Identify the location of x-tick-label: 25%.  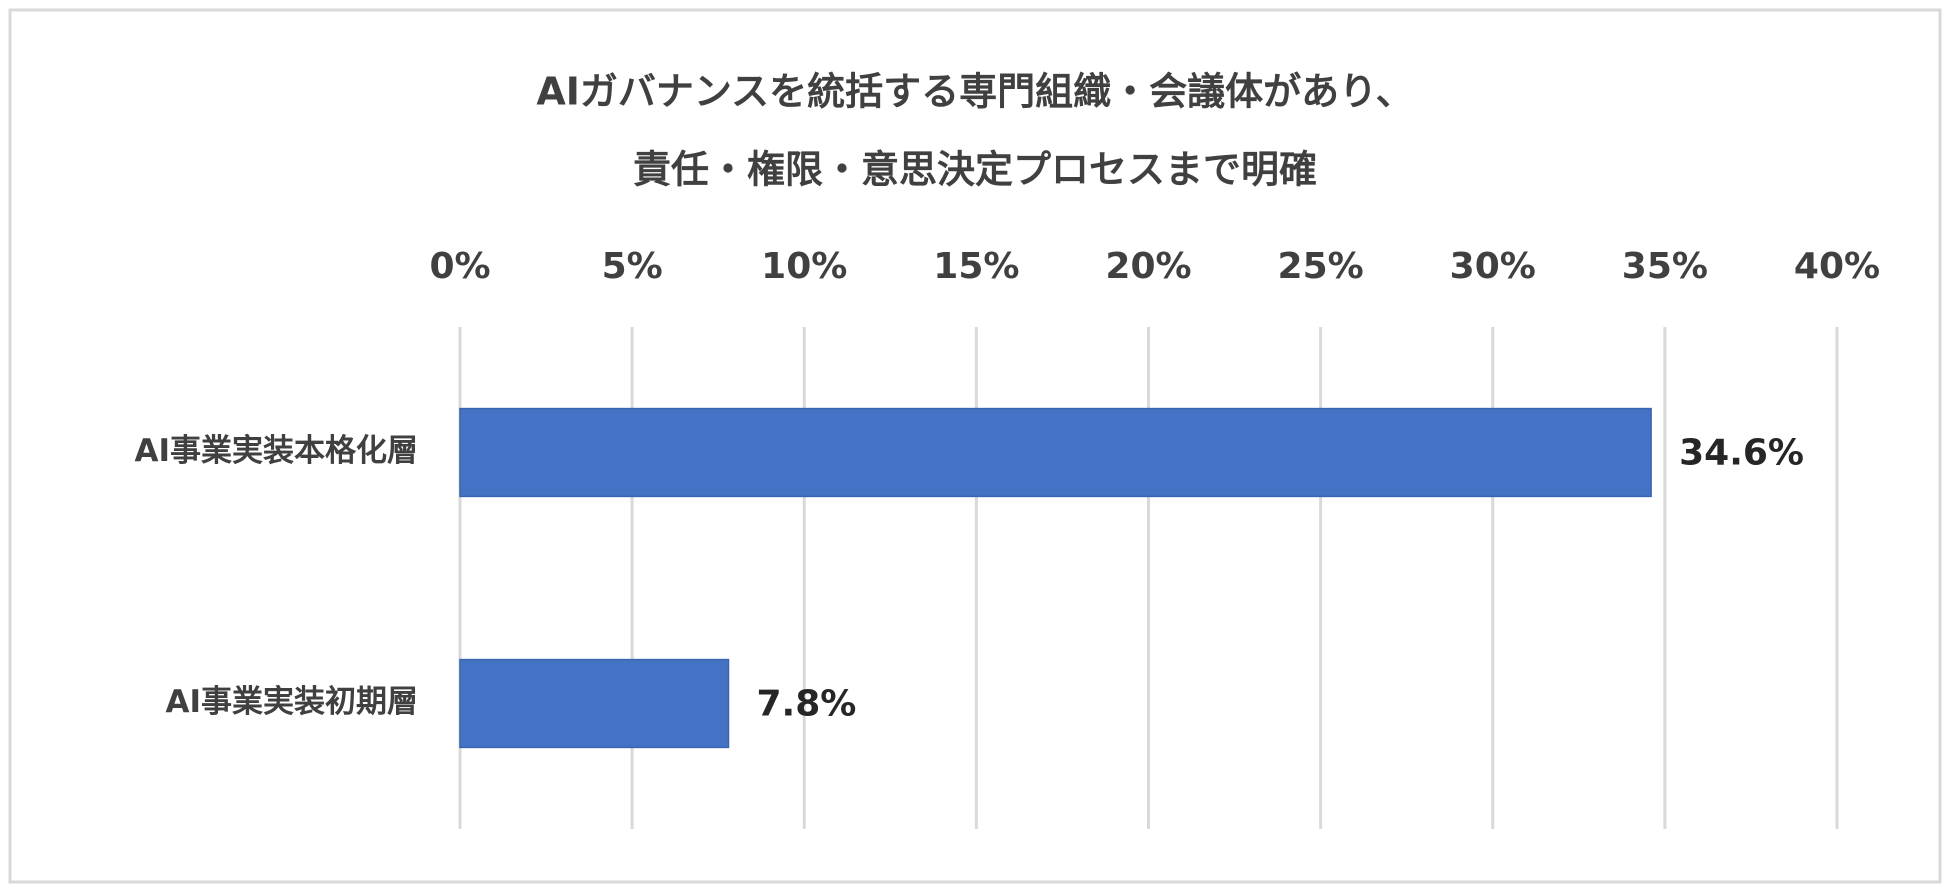
(1321, 266).